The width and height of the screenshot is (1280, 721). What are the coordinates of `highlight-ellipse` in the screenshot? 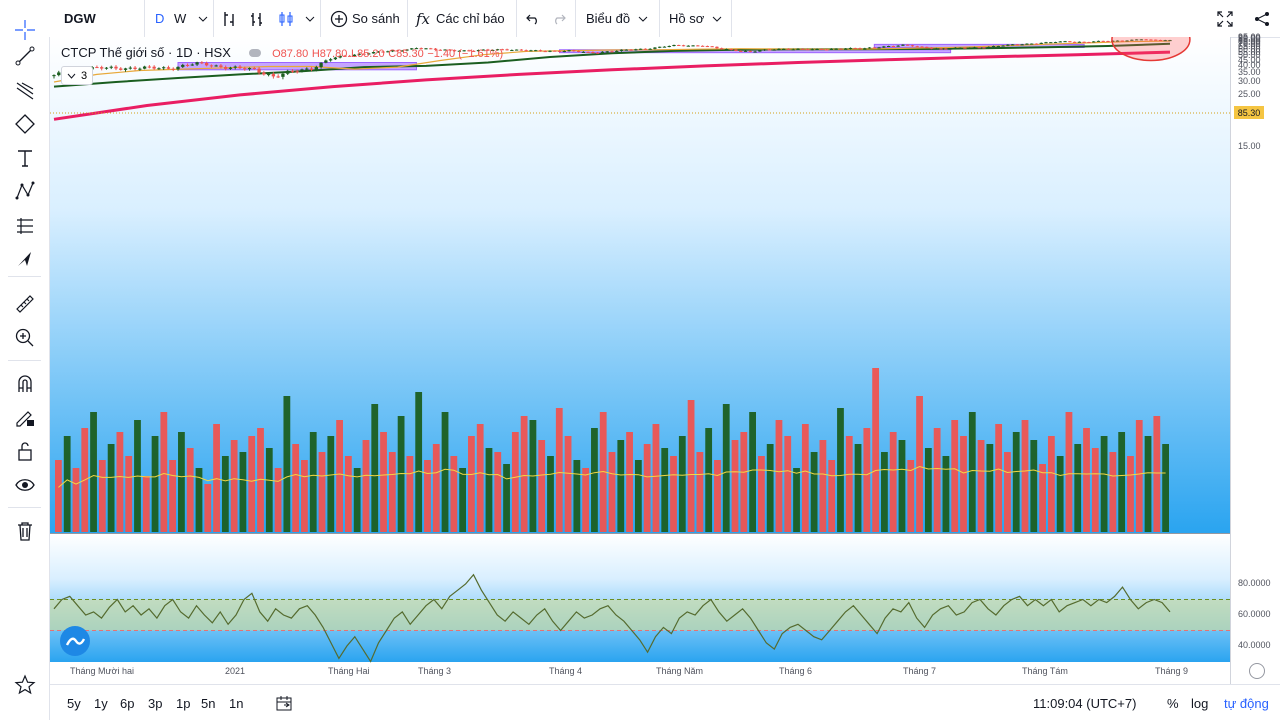 It's located at (1151, 49).